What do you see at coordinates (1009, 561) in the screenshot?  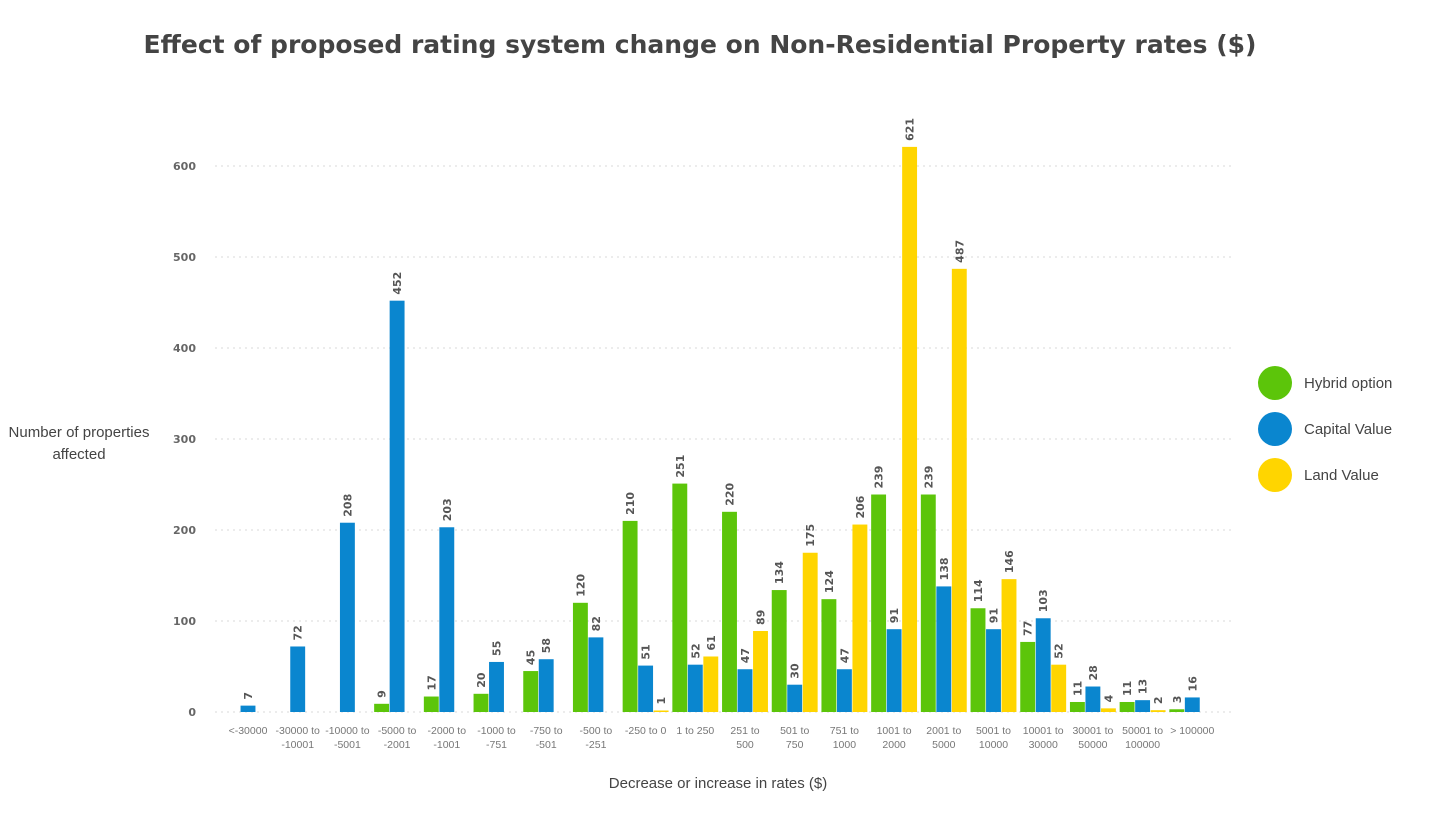 I see `data-label: 146` at bounding box center [1009, 561].